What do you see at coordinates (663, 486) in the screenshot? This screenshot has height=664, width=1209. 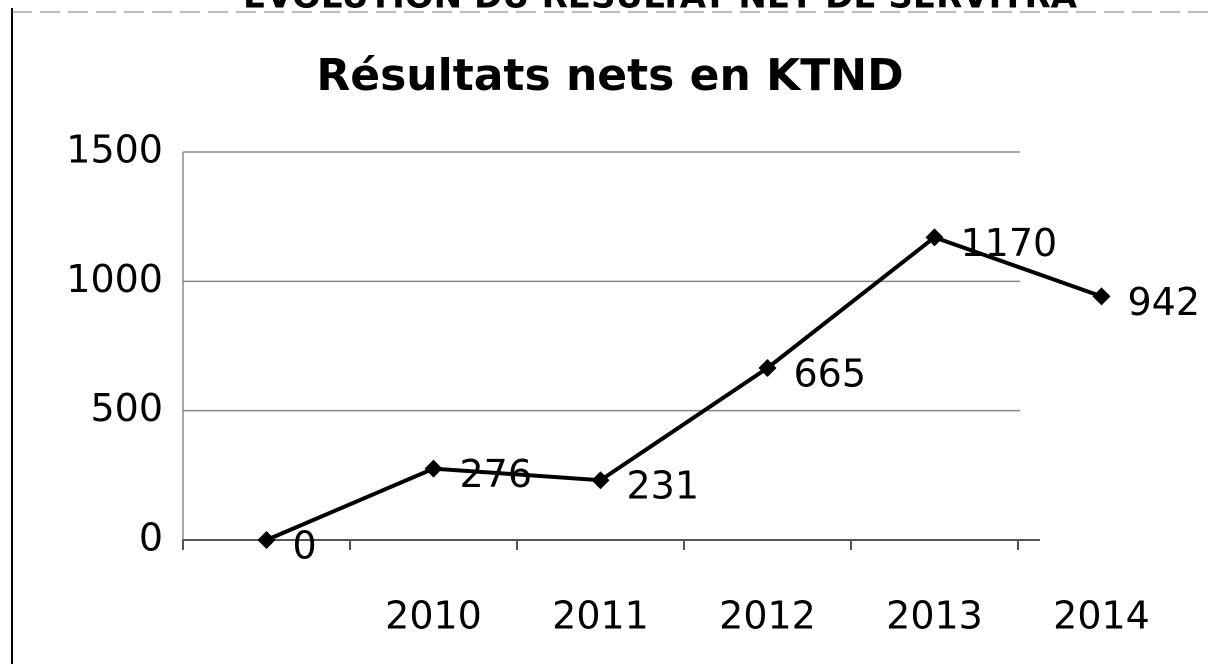 I see `data-label: 231` at bounding box center [663, 486].